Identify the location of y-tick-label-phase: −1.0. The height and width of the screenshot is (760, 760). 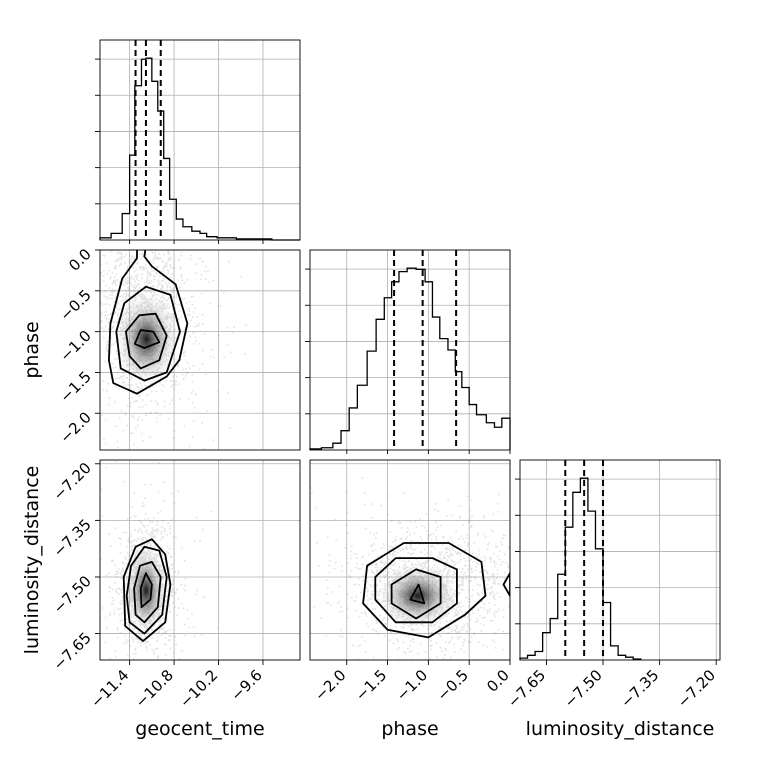
(75, 346).